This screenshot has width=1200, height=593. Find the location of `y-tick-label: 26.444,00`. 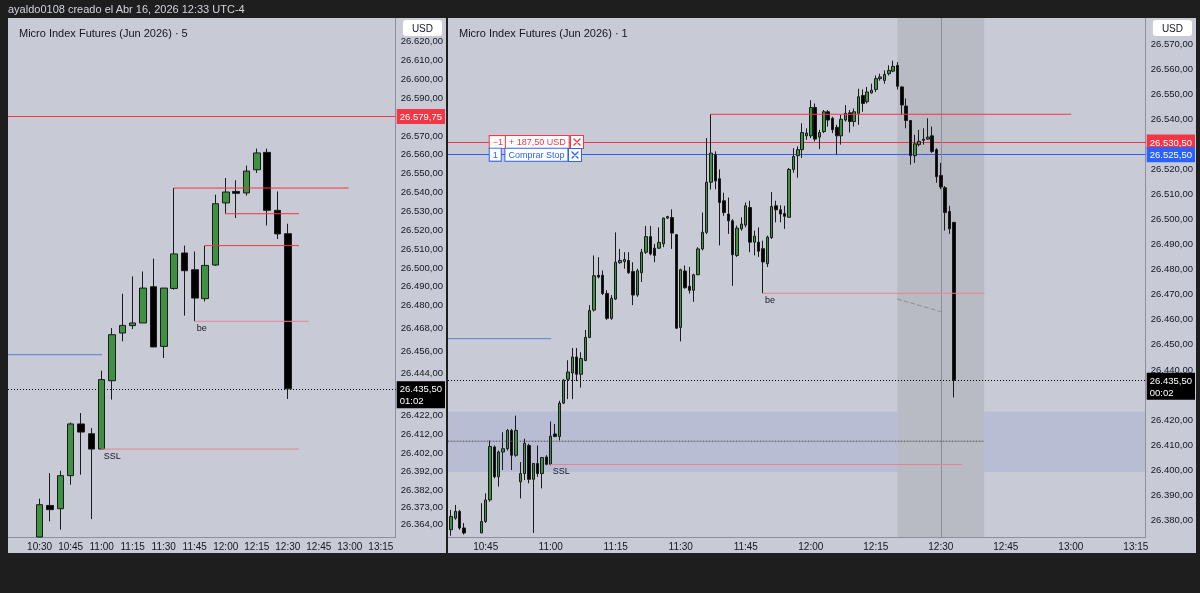

y-tick-label: 26.444,00 is located at coordinates (421, 373).